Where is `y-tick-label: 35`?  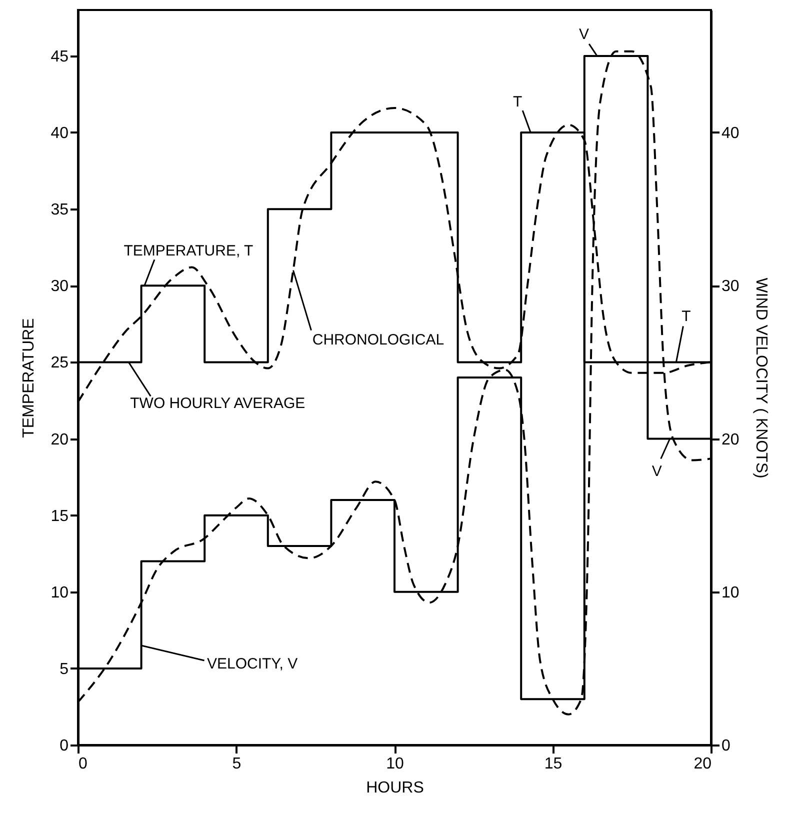 y-tick-label: 35 is located at coordinates (59, 210).